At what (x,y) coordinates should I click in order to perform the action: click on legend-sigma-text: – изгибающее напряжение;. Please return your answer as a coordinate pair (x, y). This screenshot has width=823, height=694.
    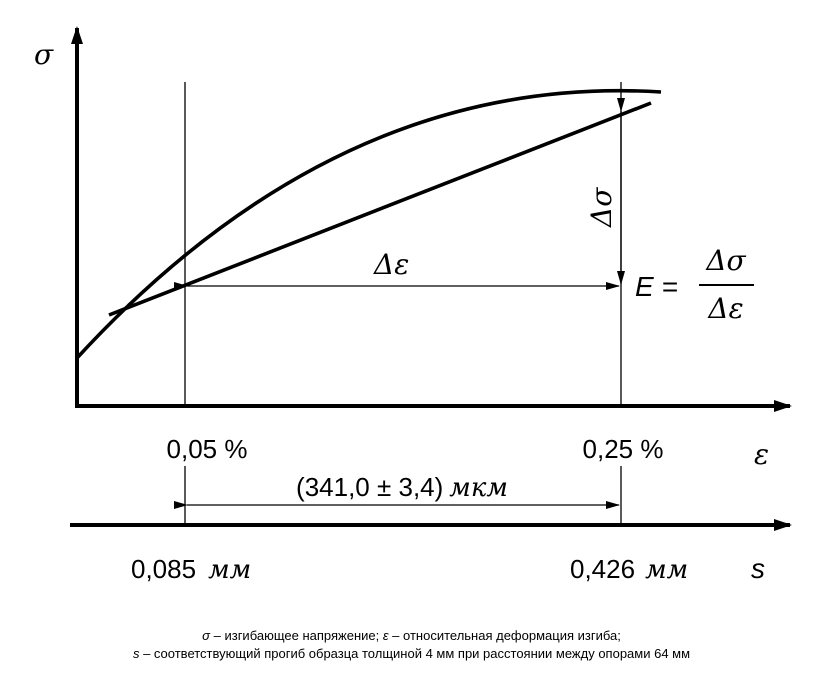
    Looking at the image, I should click on (296, 635).